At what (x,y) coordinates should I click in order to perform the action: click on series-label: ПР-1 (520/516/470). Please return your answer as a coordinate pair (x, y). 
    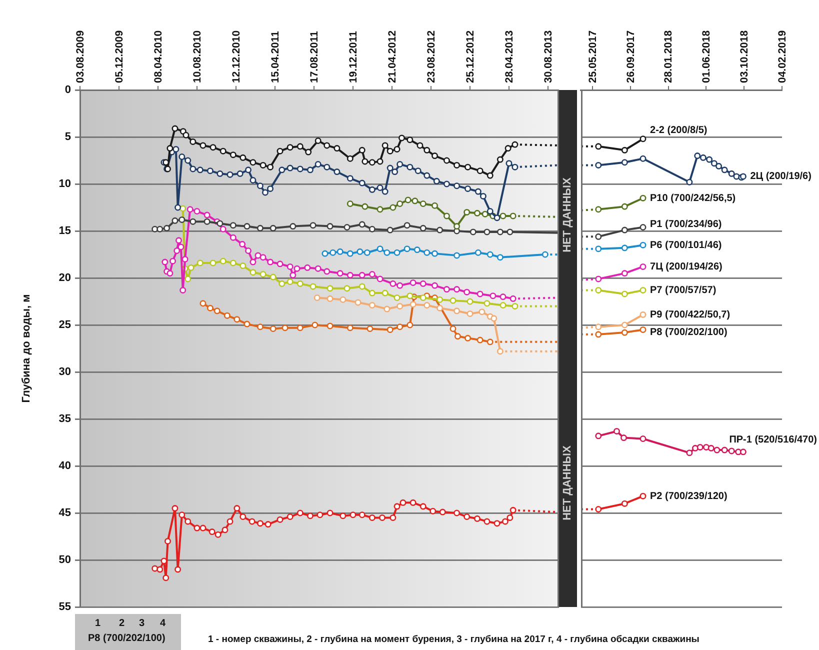
    Looking at the image, I should click on (773, 440).